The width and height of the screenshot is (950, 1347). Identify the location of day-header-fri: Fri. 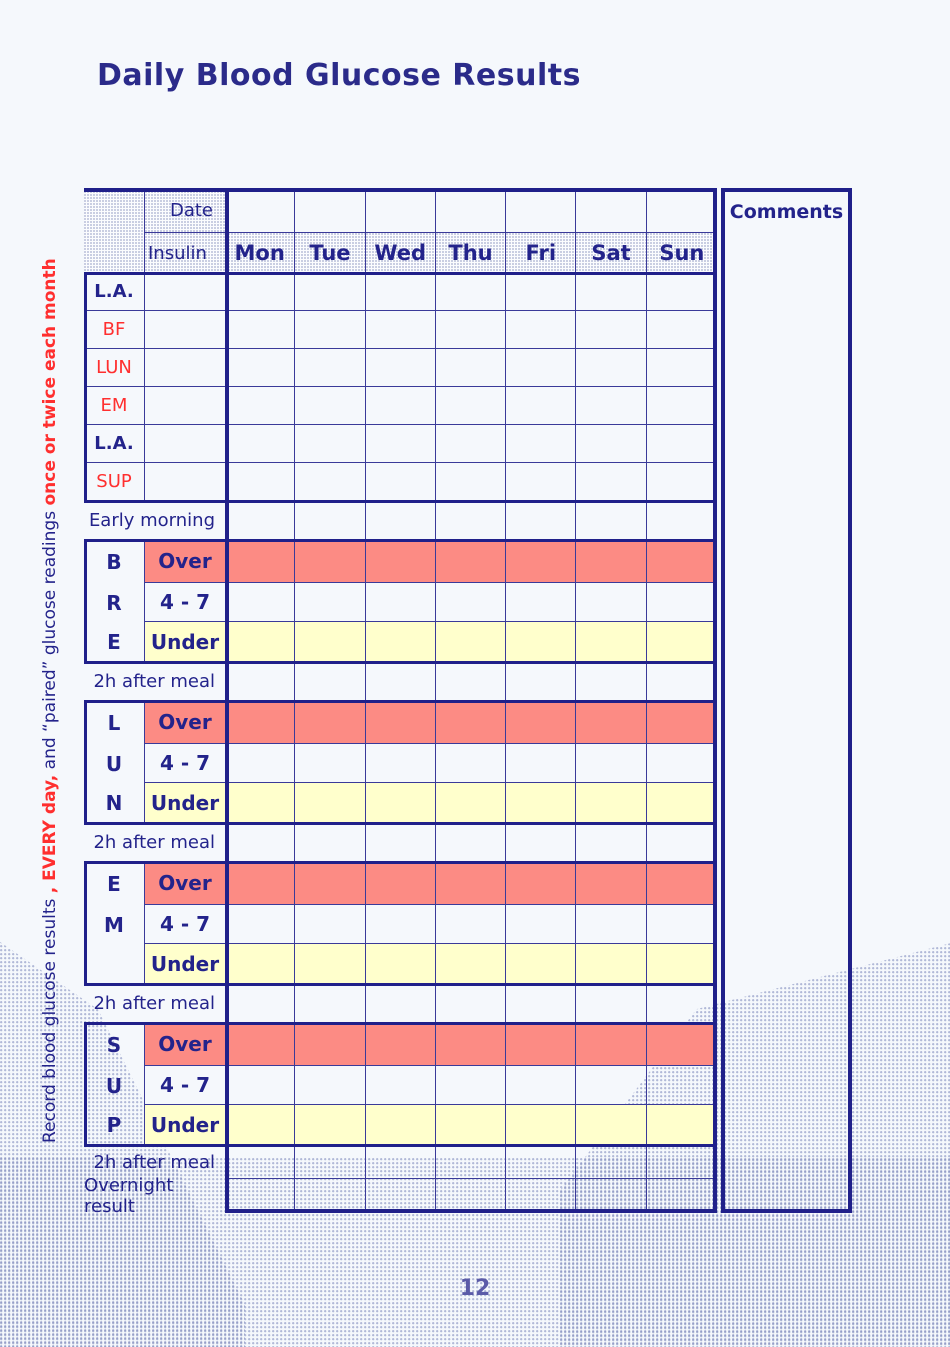
(541, 253).